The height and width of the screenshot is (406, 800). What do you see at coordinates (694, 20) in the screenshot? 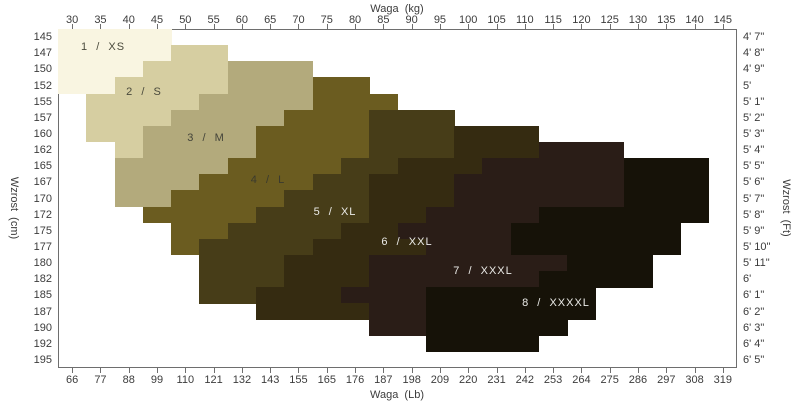
I see `kg-tick-label: 140` at bounding box center [694, 20].